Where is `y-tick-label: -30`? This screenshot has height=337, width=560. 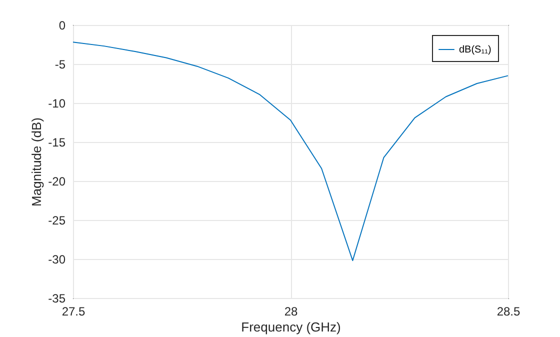
y-tick-label: -30 is located at coordinates (57, 259).